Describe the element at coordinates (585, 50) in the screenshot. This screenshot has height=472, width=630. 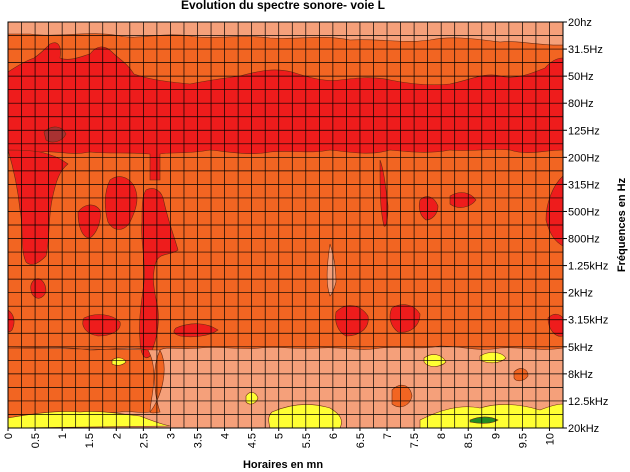
I see `y-tick-label: 31.5Hz` at that location.